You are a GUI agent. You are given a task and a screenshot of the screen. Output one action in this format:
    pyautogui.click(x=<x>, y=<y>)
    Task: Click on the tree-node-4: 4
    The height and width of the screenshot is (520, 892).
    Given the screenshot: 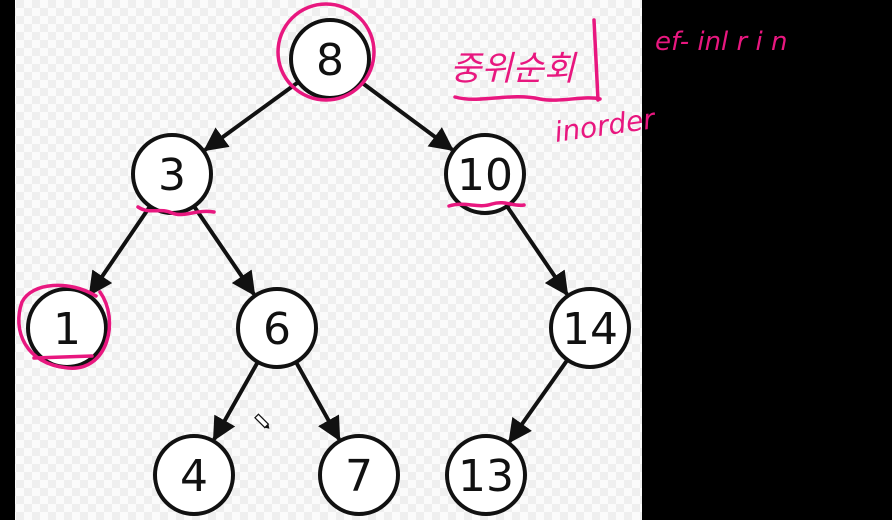 What is the action you would take?
    pyautogui.click(x=194, y=475)
    